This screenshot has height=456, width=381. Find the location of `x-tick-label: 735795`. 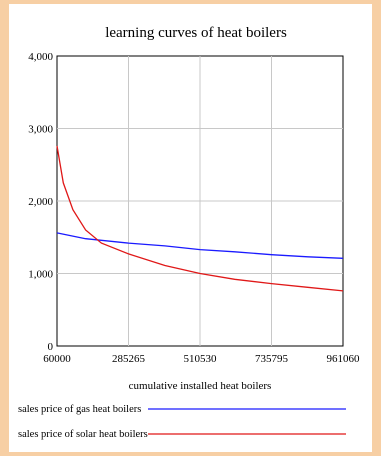

x-tick-label: 735795 is located at coordinates (272, 359).